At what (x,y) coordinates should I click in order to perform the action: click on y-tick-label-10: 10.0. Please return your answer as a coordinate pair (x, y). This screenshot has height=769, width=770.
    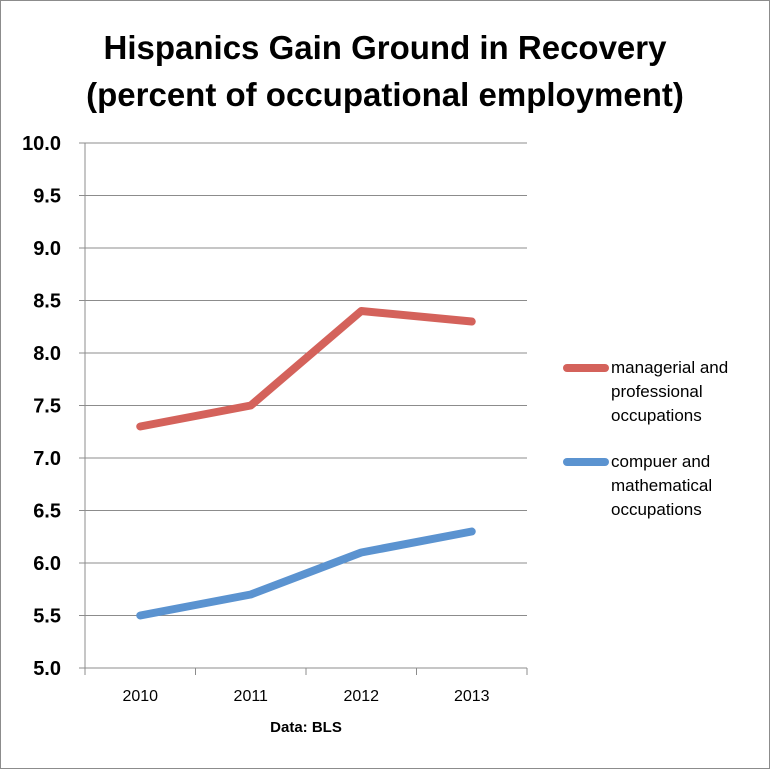
    Looking at the image, I should click on (41, 144).